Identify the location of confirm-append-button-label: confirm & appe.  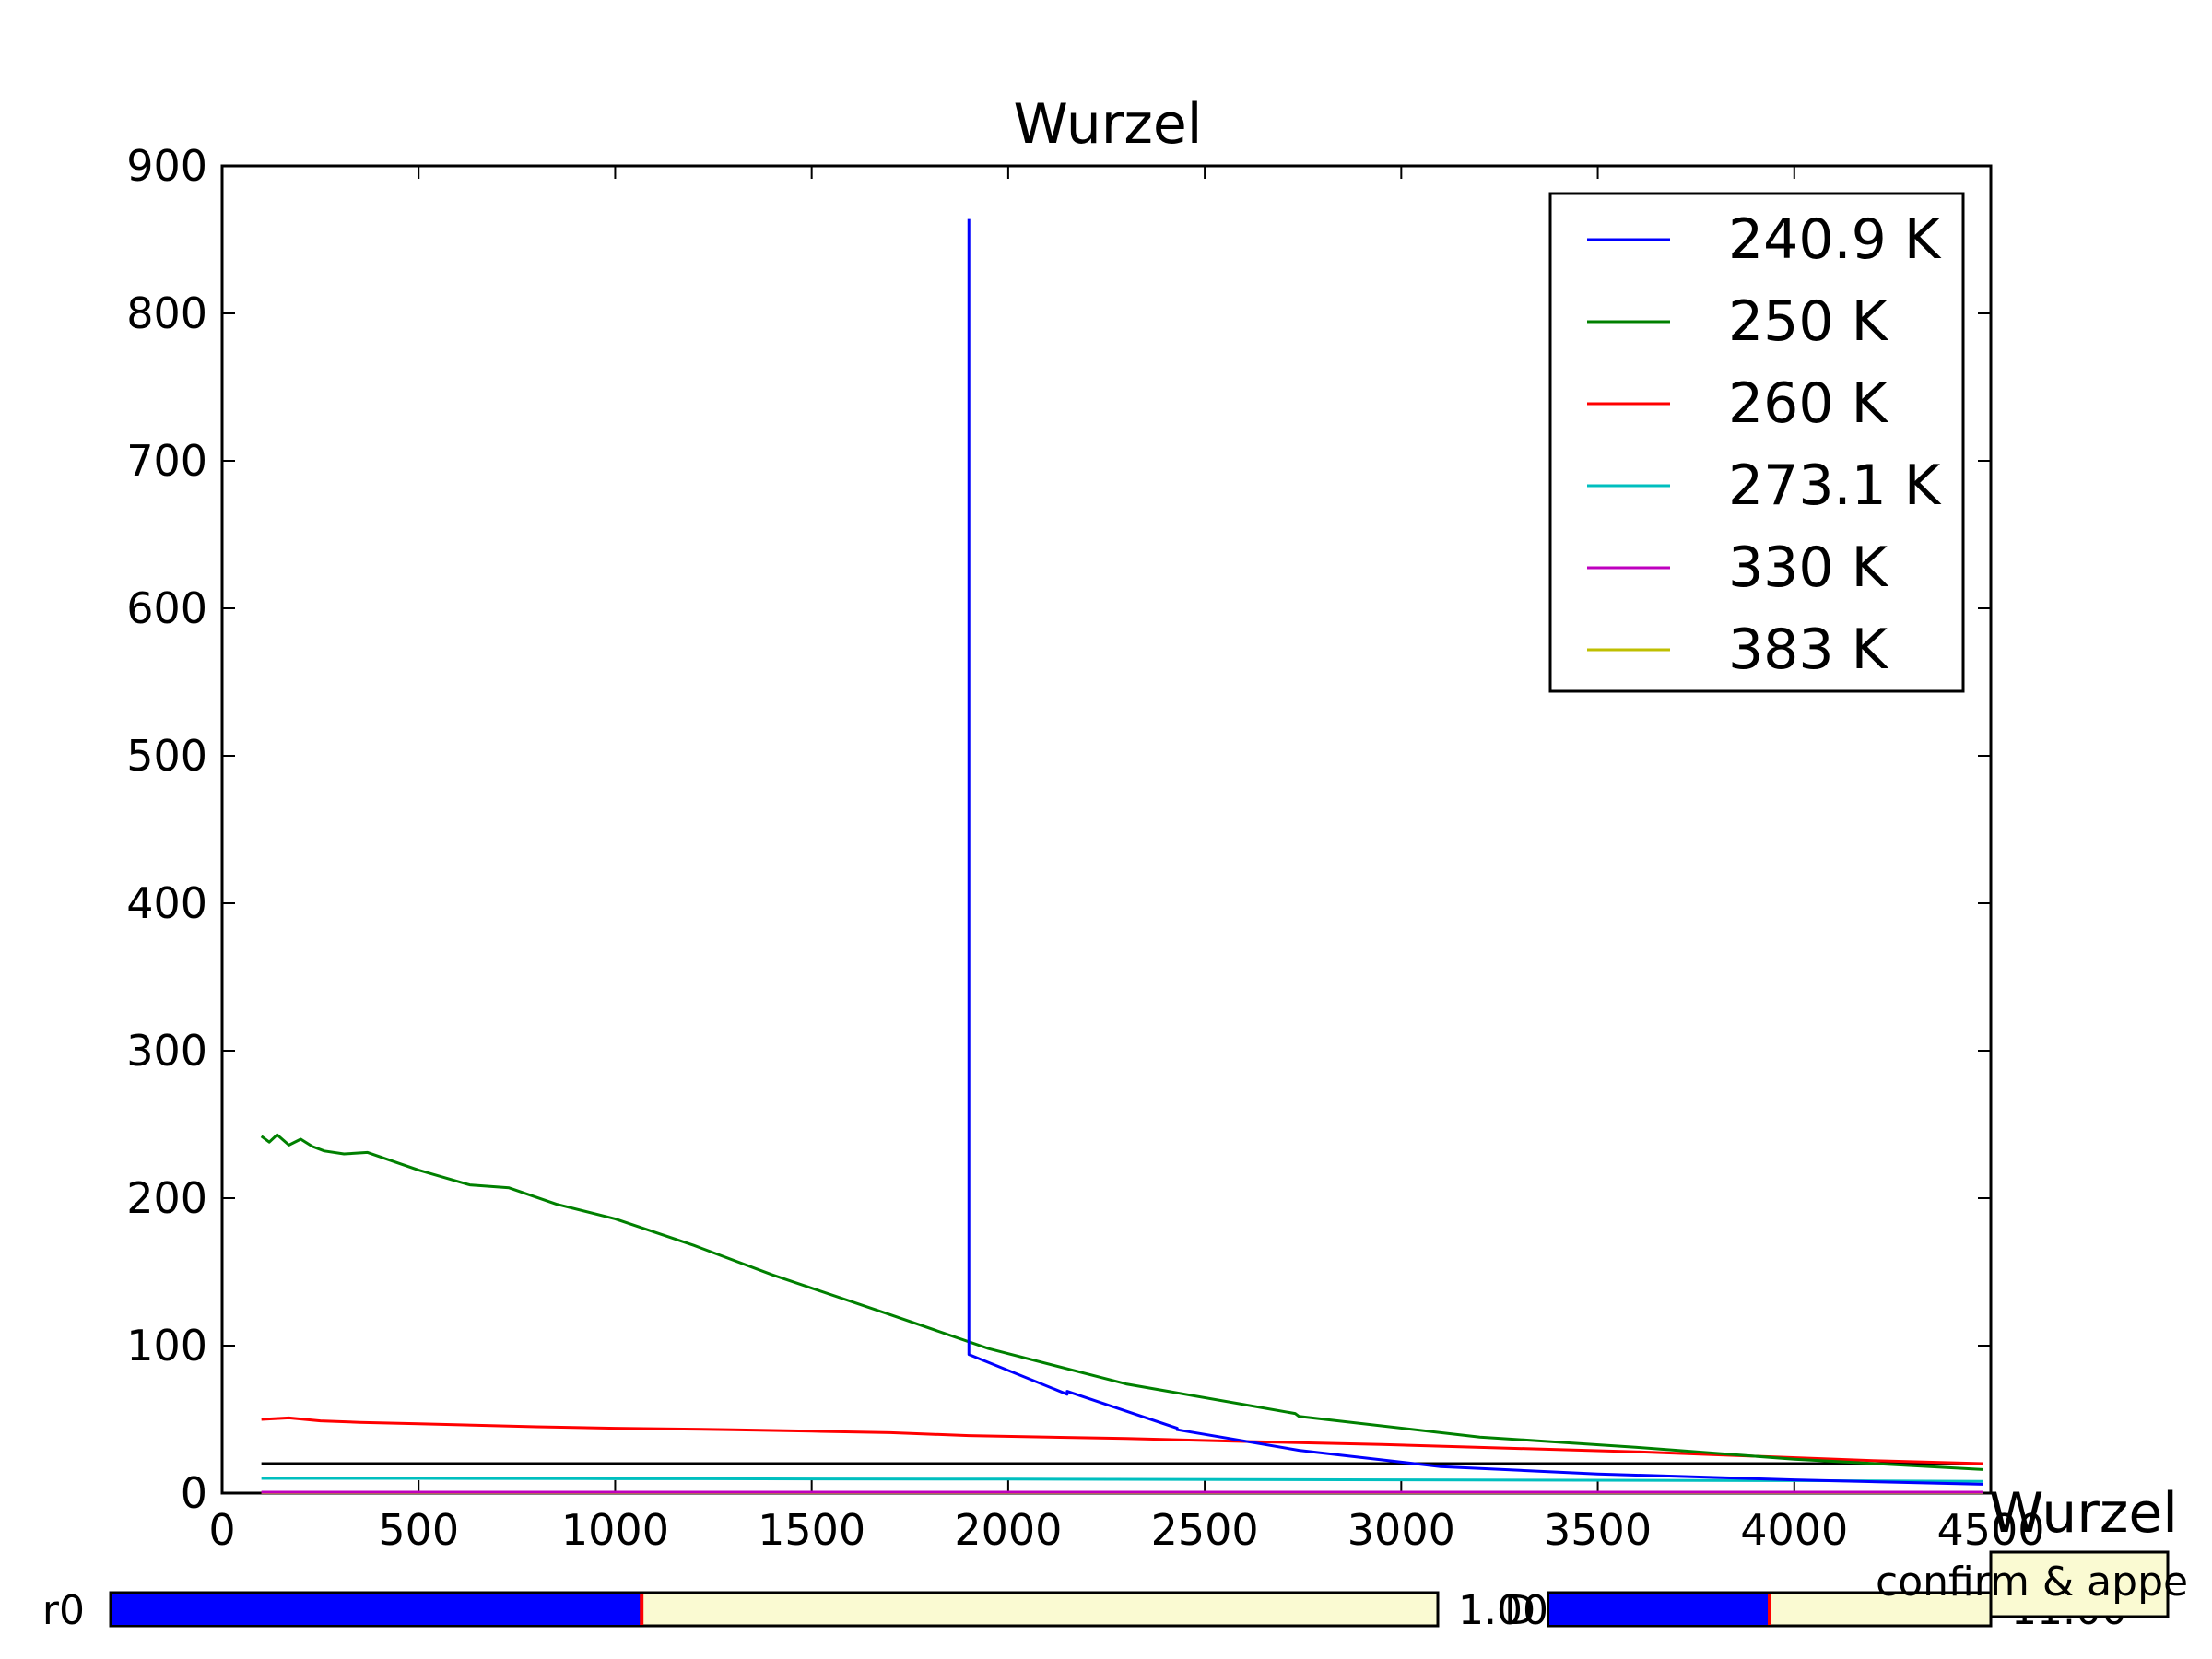
(2032, 1582).